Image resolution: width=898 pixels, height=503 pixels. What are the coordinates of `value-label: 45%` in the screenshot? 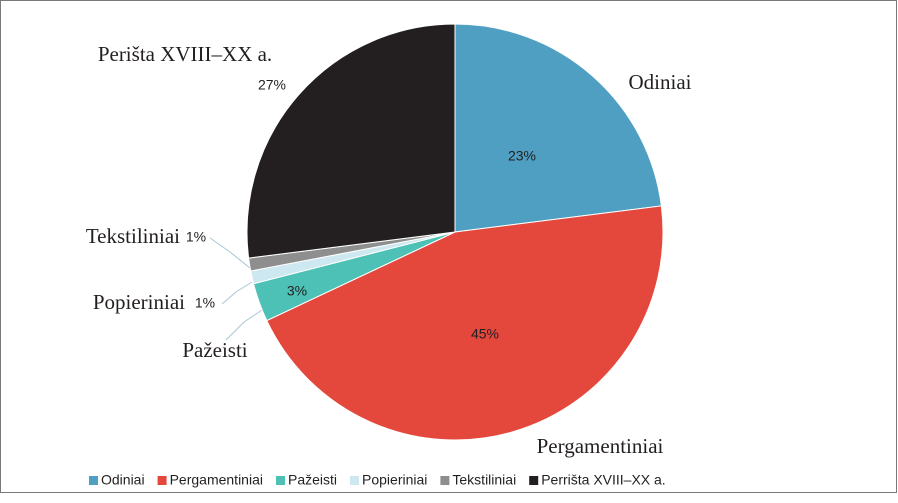 It's located at (485, 334).